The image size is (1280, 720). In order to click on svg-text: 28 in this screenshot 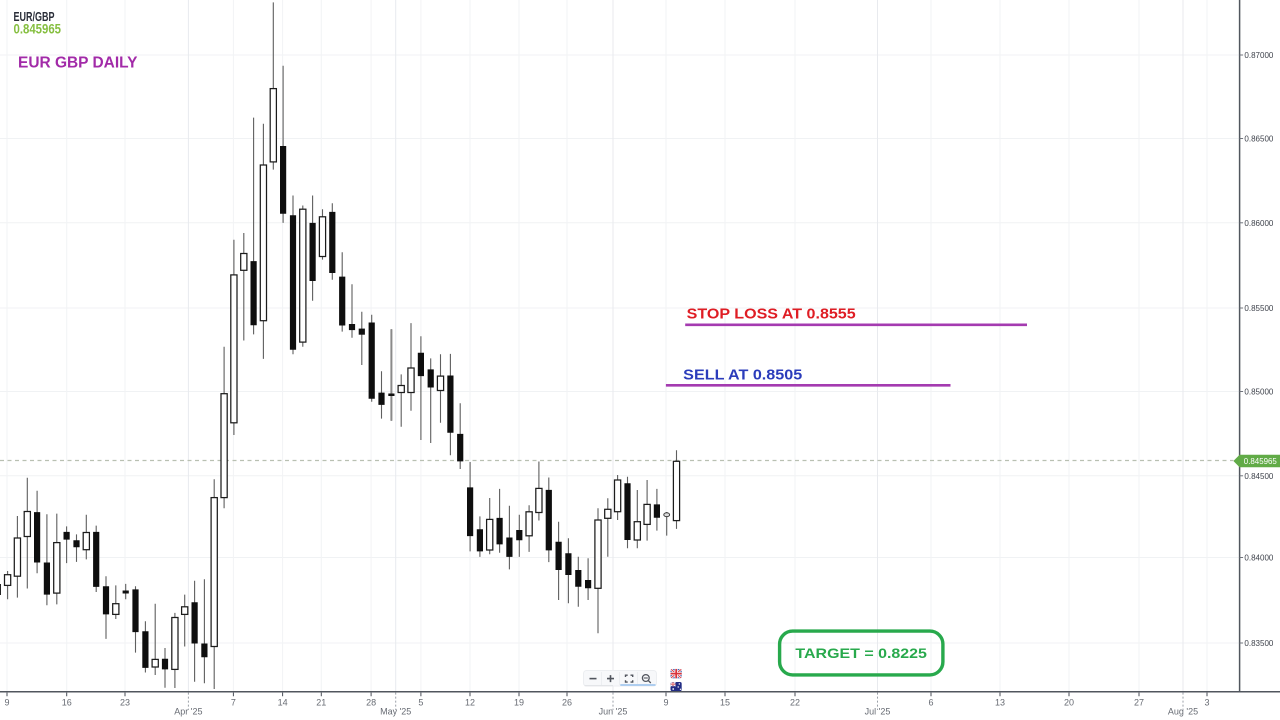, I will do `click(371, 703)`.